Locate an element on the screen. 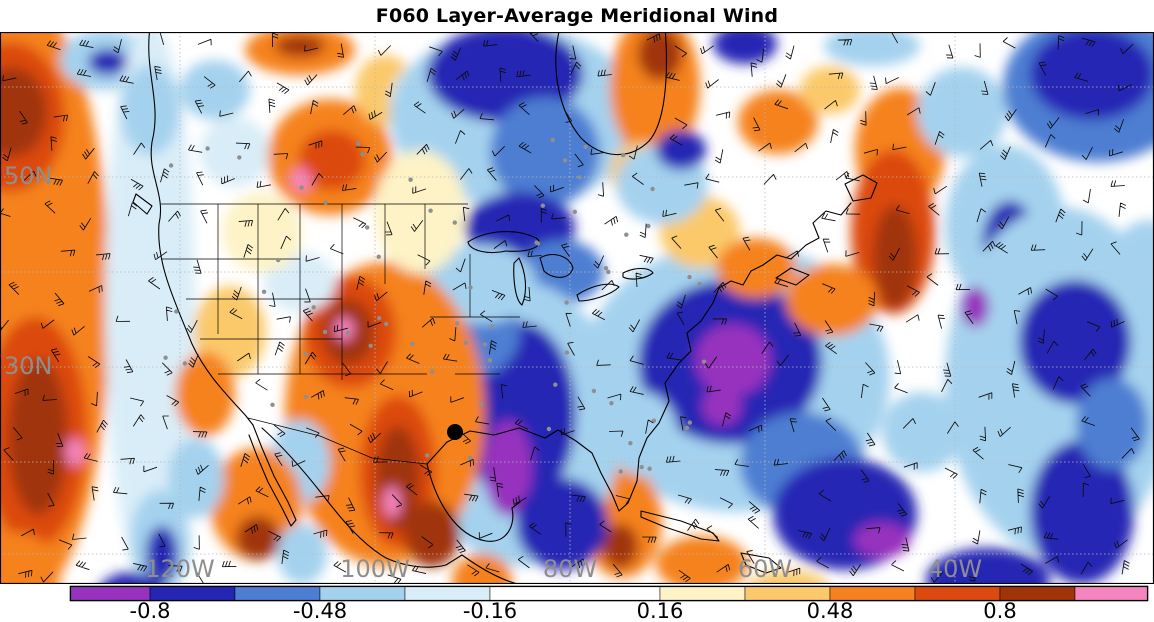  latitude-label: 30N is located at coordinates (28, 366).